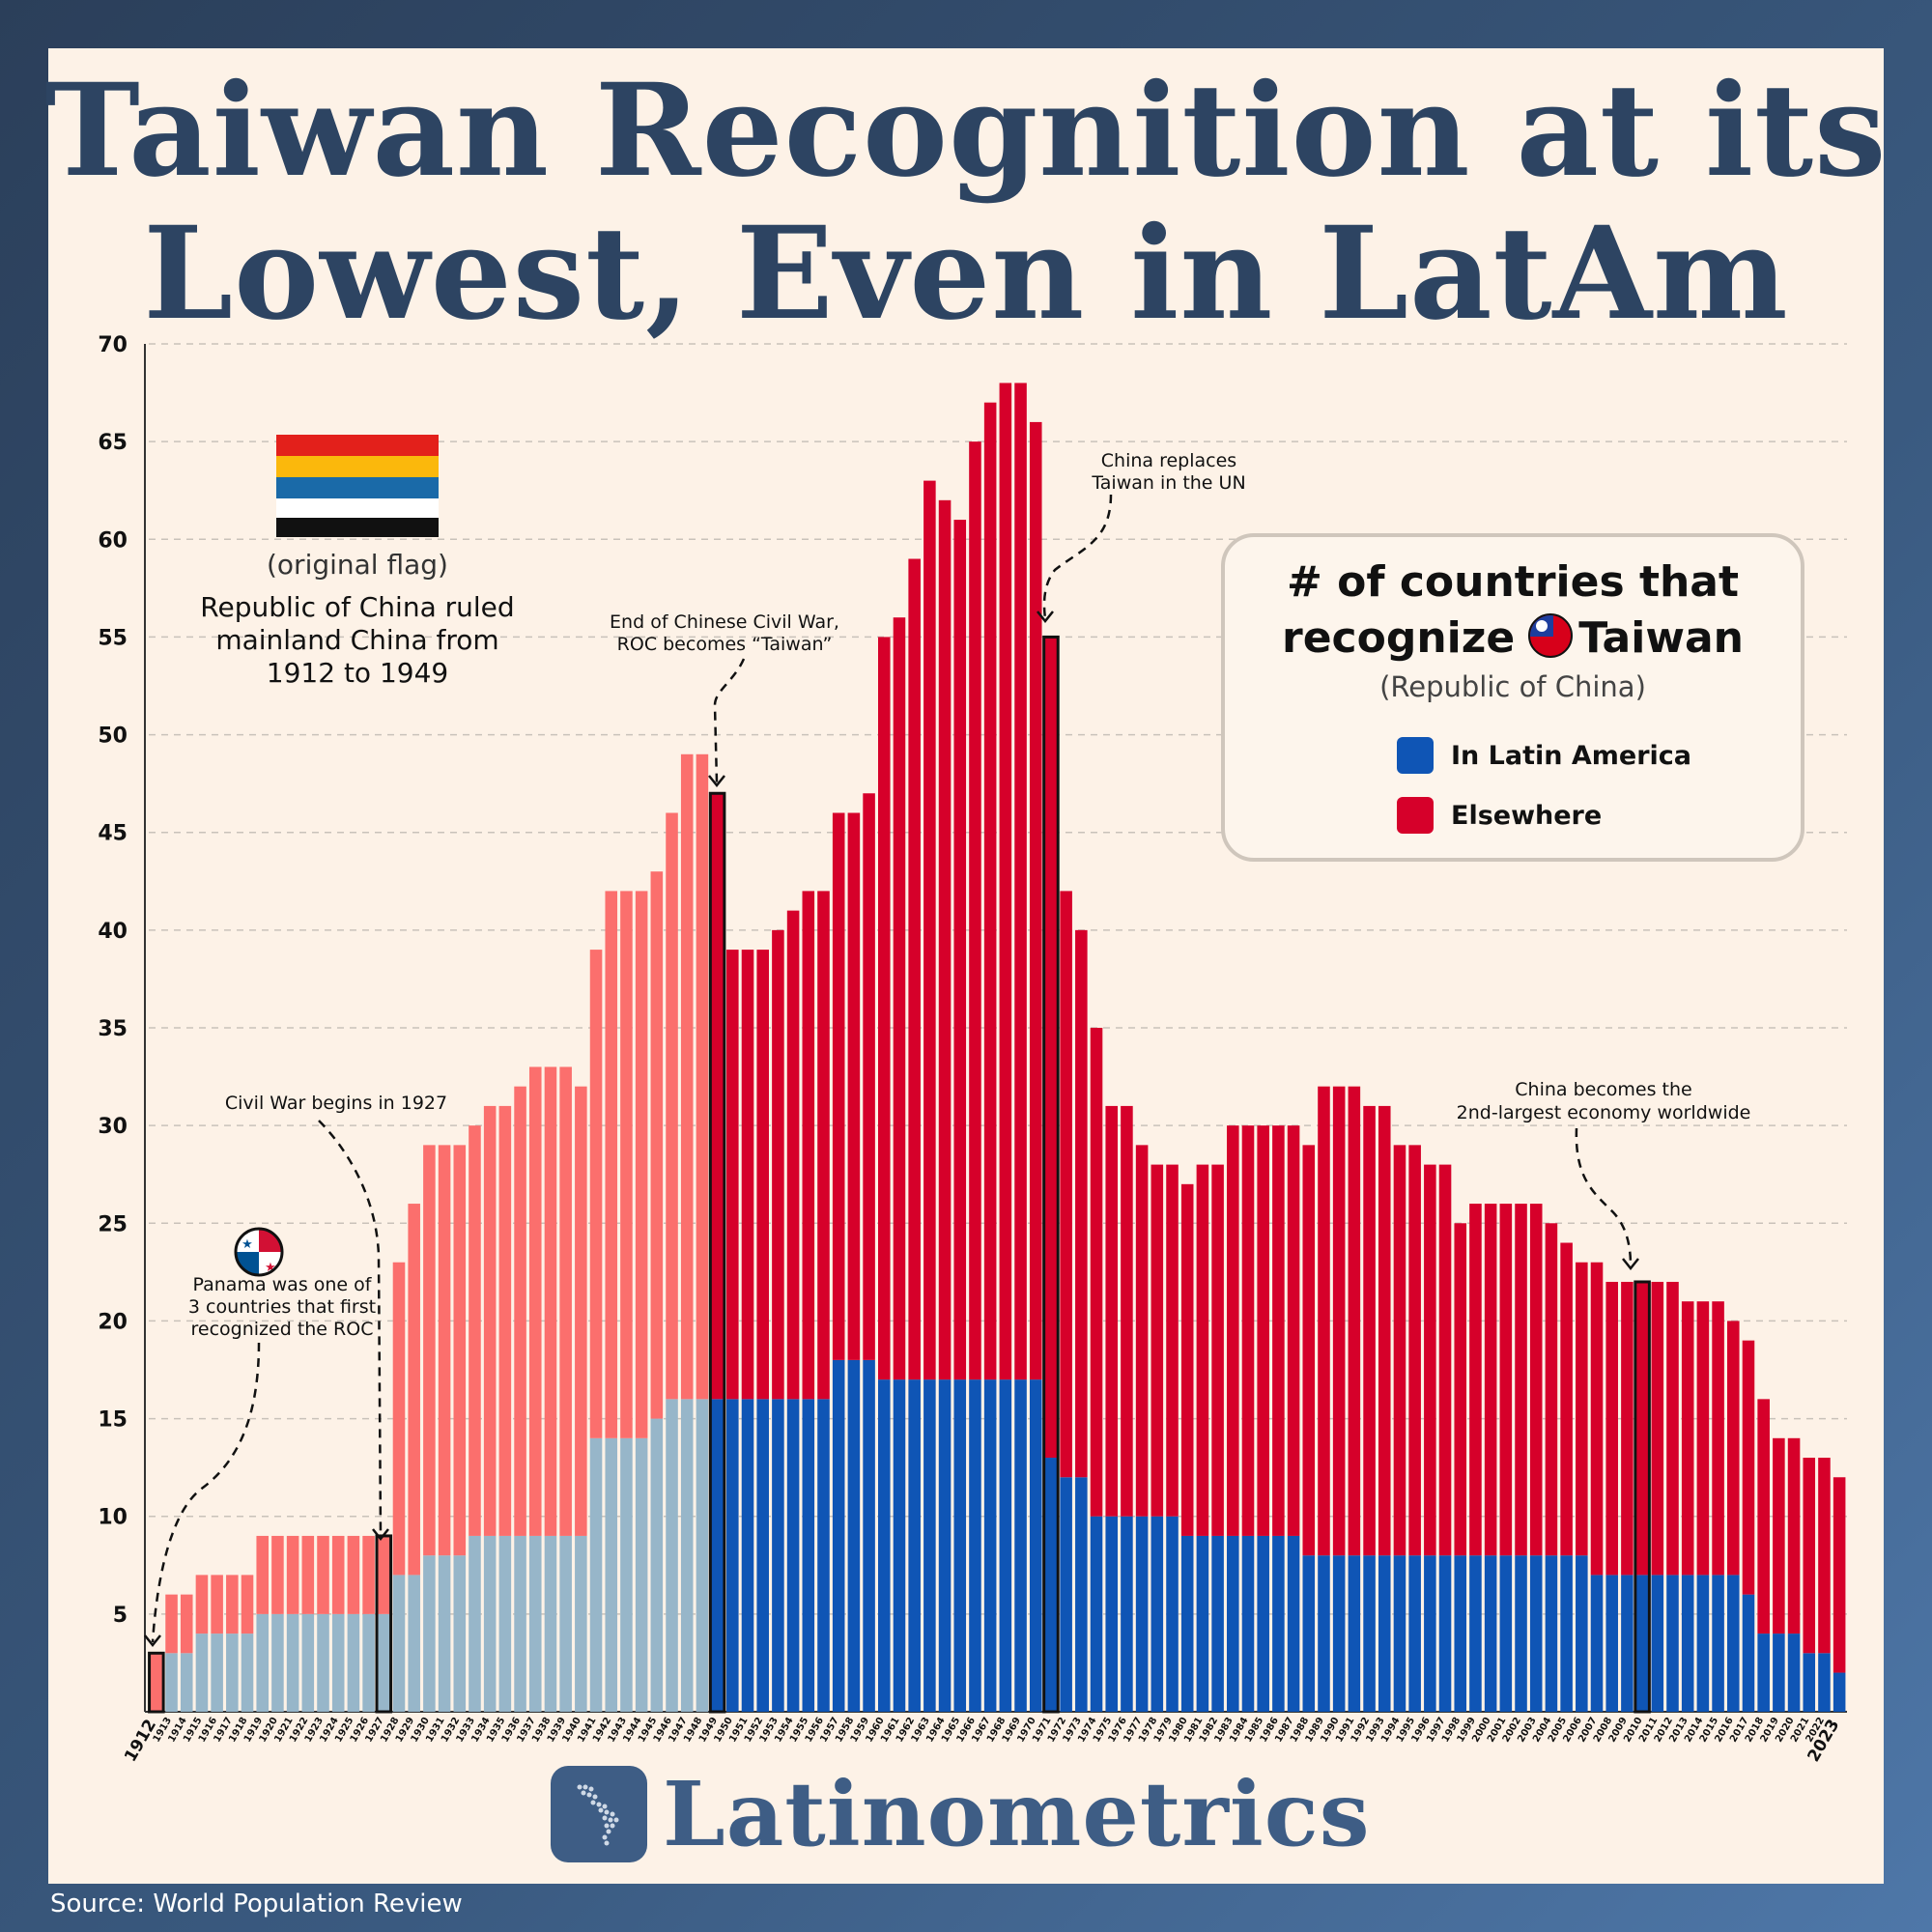  Describe the element at coordinates (323, 1574) in the screenshot. I see `bar-elsewhere-1923` at that location.